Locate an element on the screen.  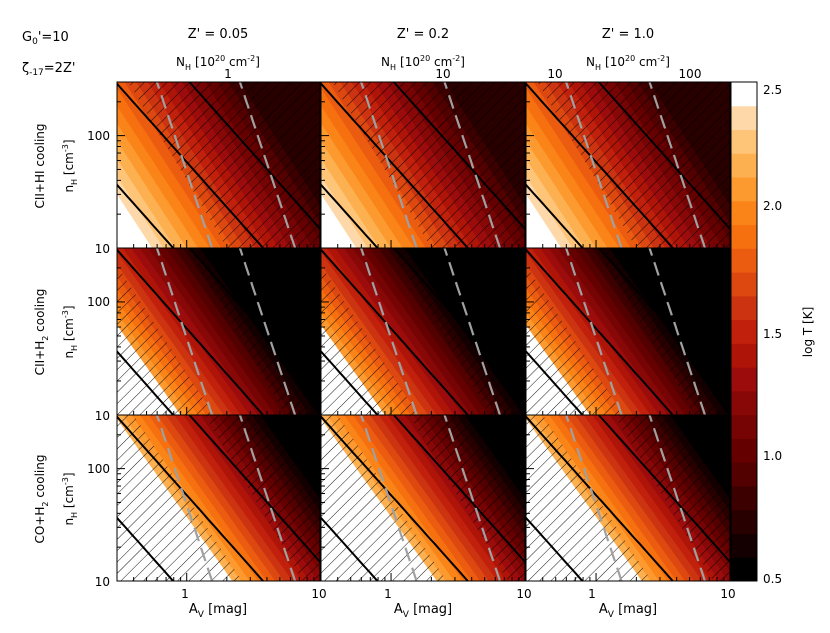
g0-label: G is located at coordinates (27, 37).